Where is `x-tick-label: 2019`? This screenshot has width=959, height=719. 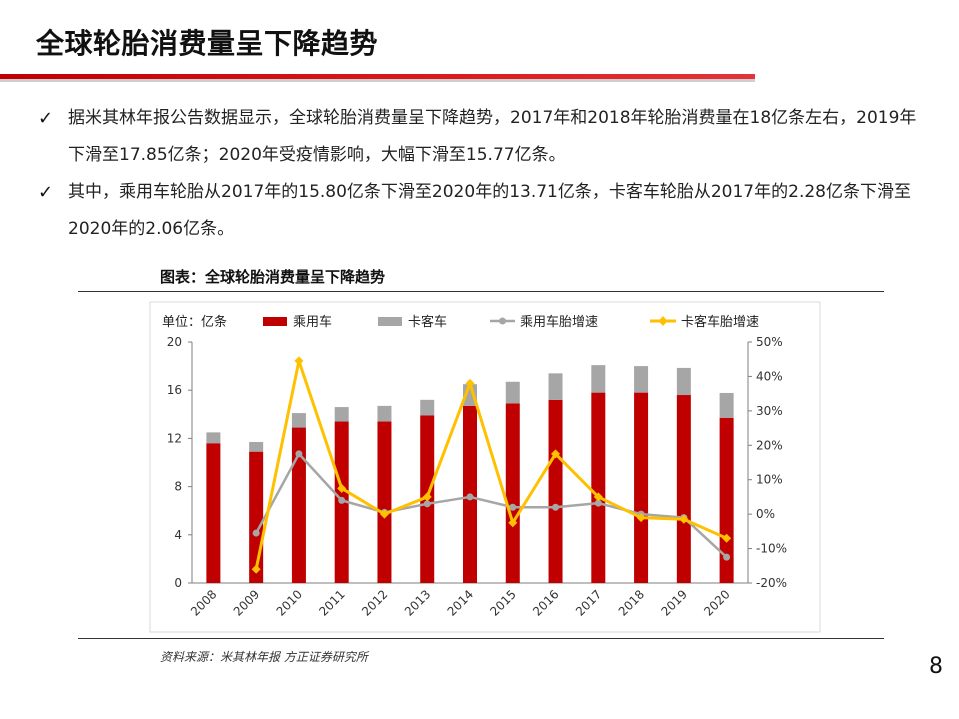 x-tick-label: 2019 is located at coordinates (673, 602).